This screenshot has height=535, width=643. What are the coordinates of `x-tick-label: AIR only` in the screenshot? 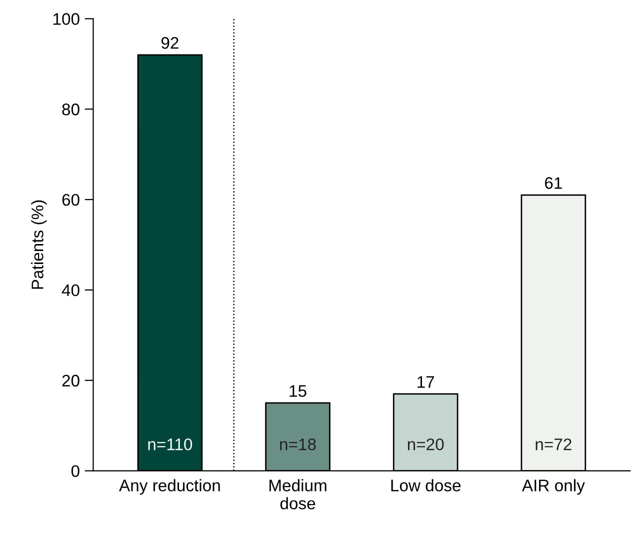 It's located at (553, 487).